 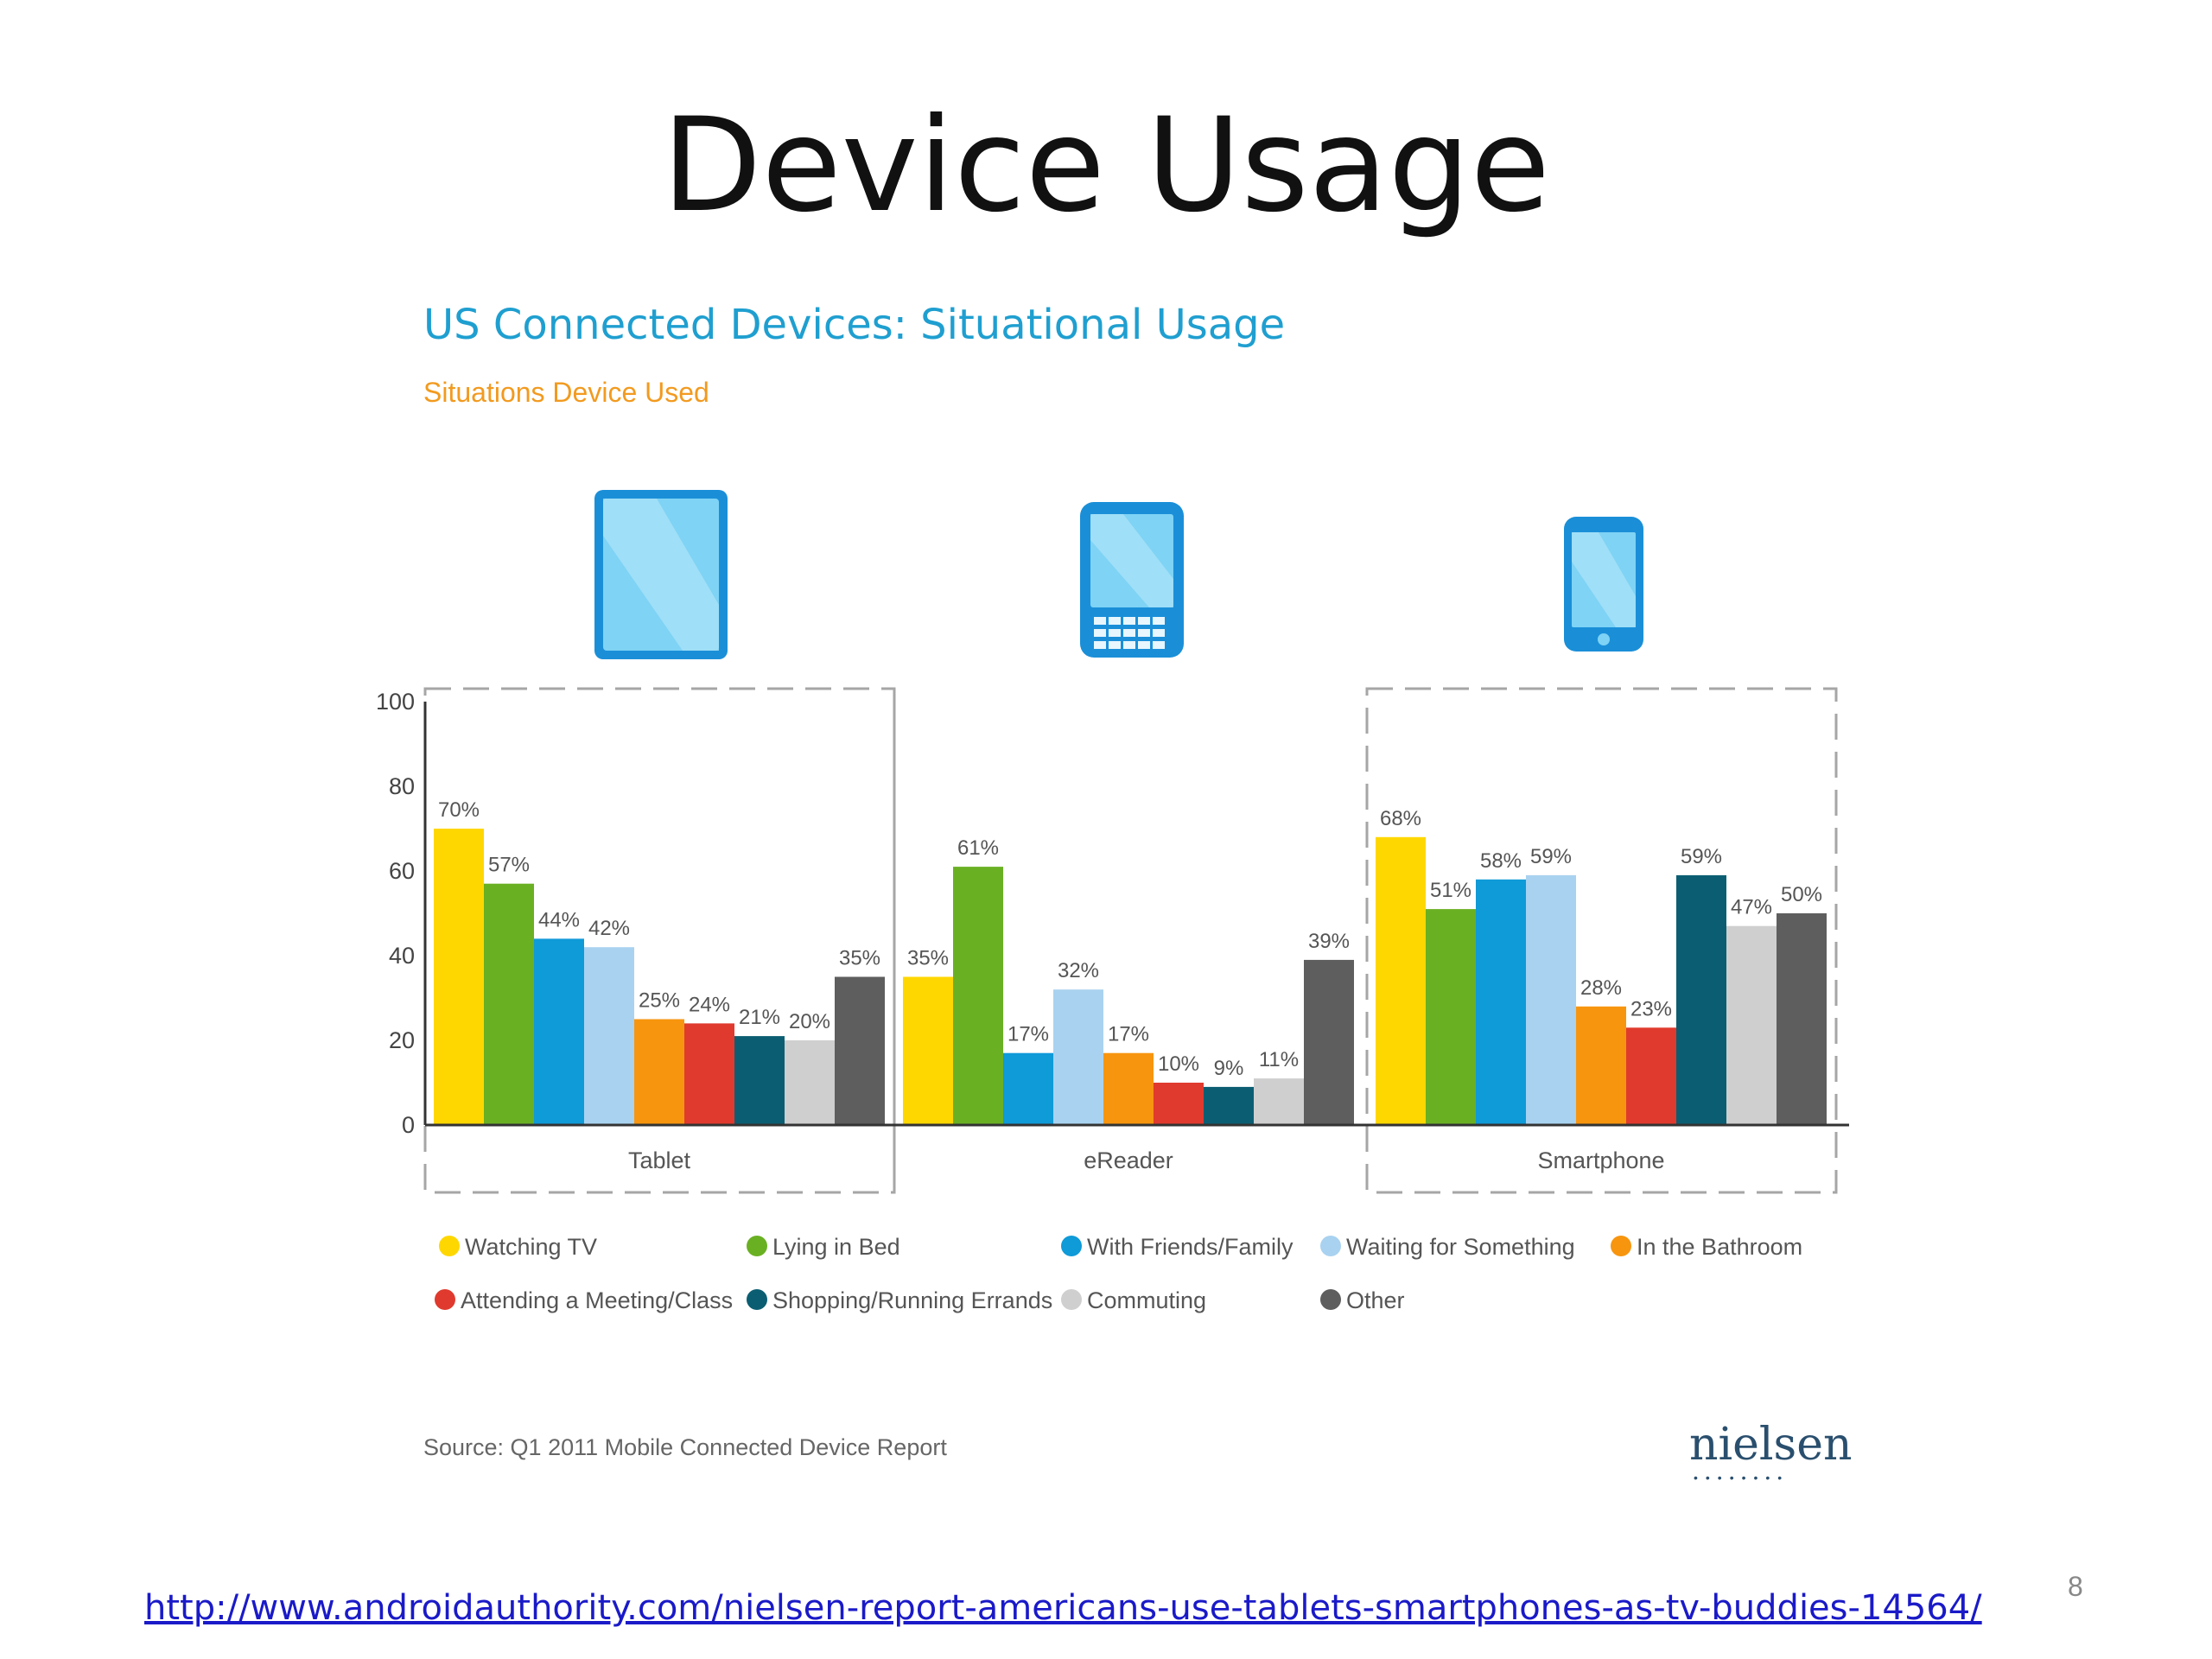 What do you see at coordinates (402, 871) in the screenshot?
I see `y-tick-label: 60` at bounding box center [402, 871].